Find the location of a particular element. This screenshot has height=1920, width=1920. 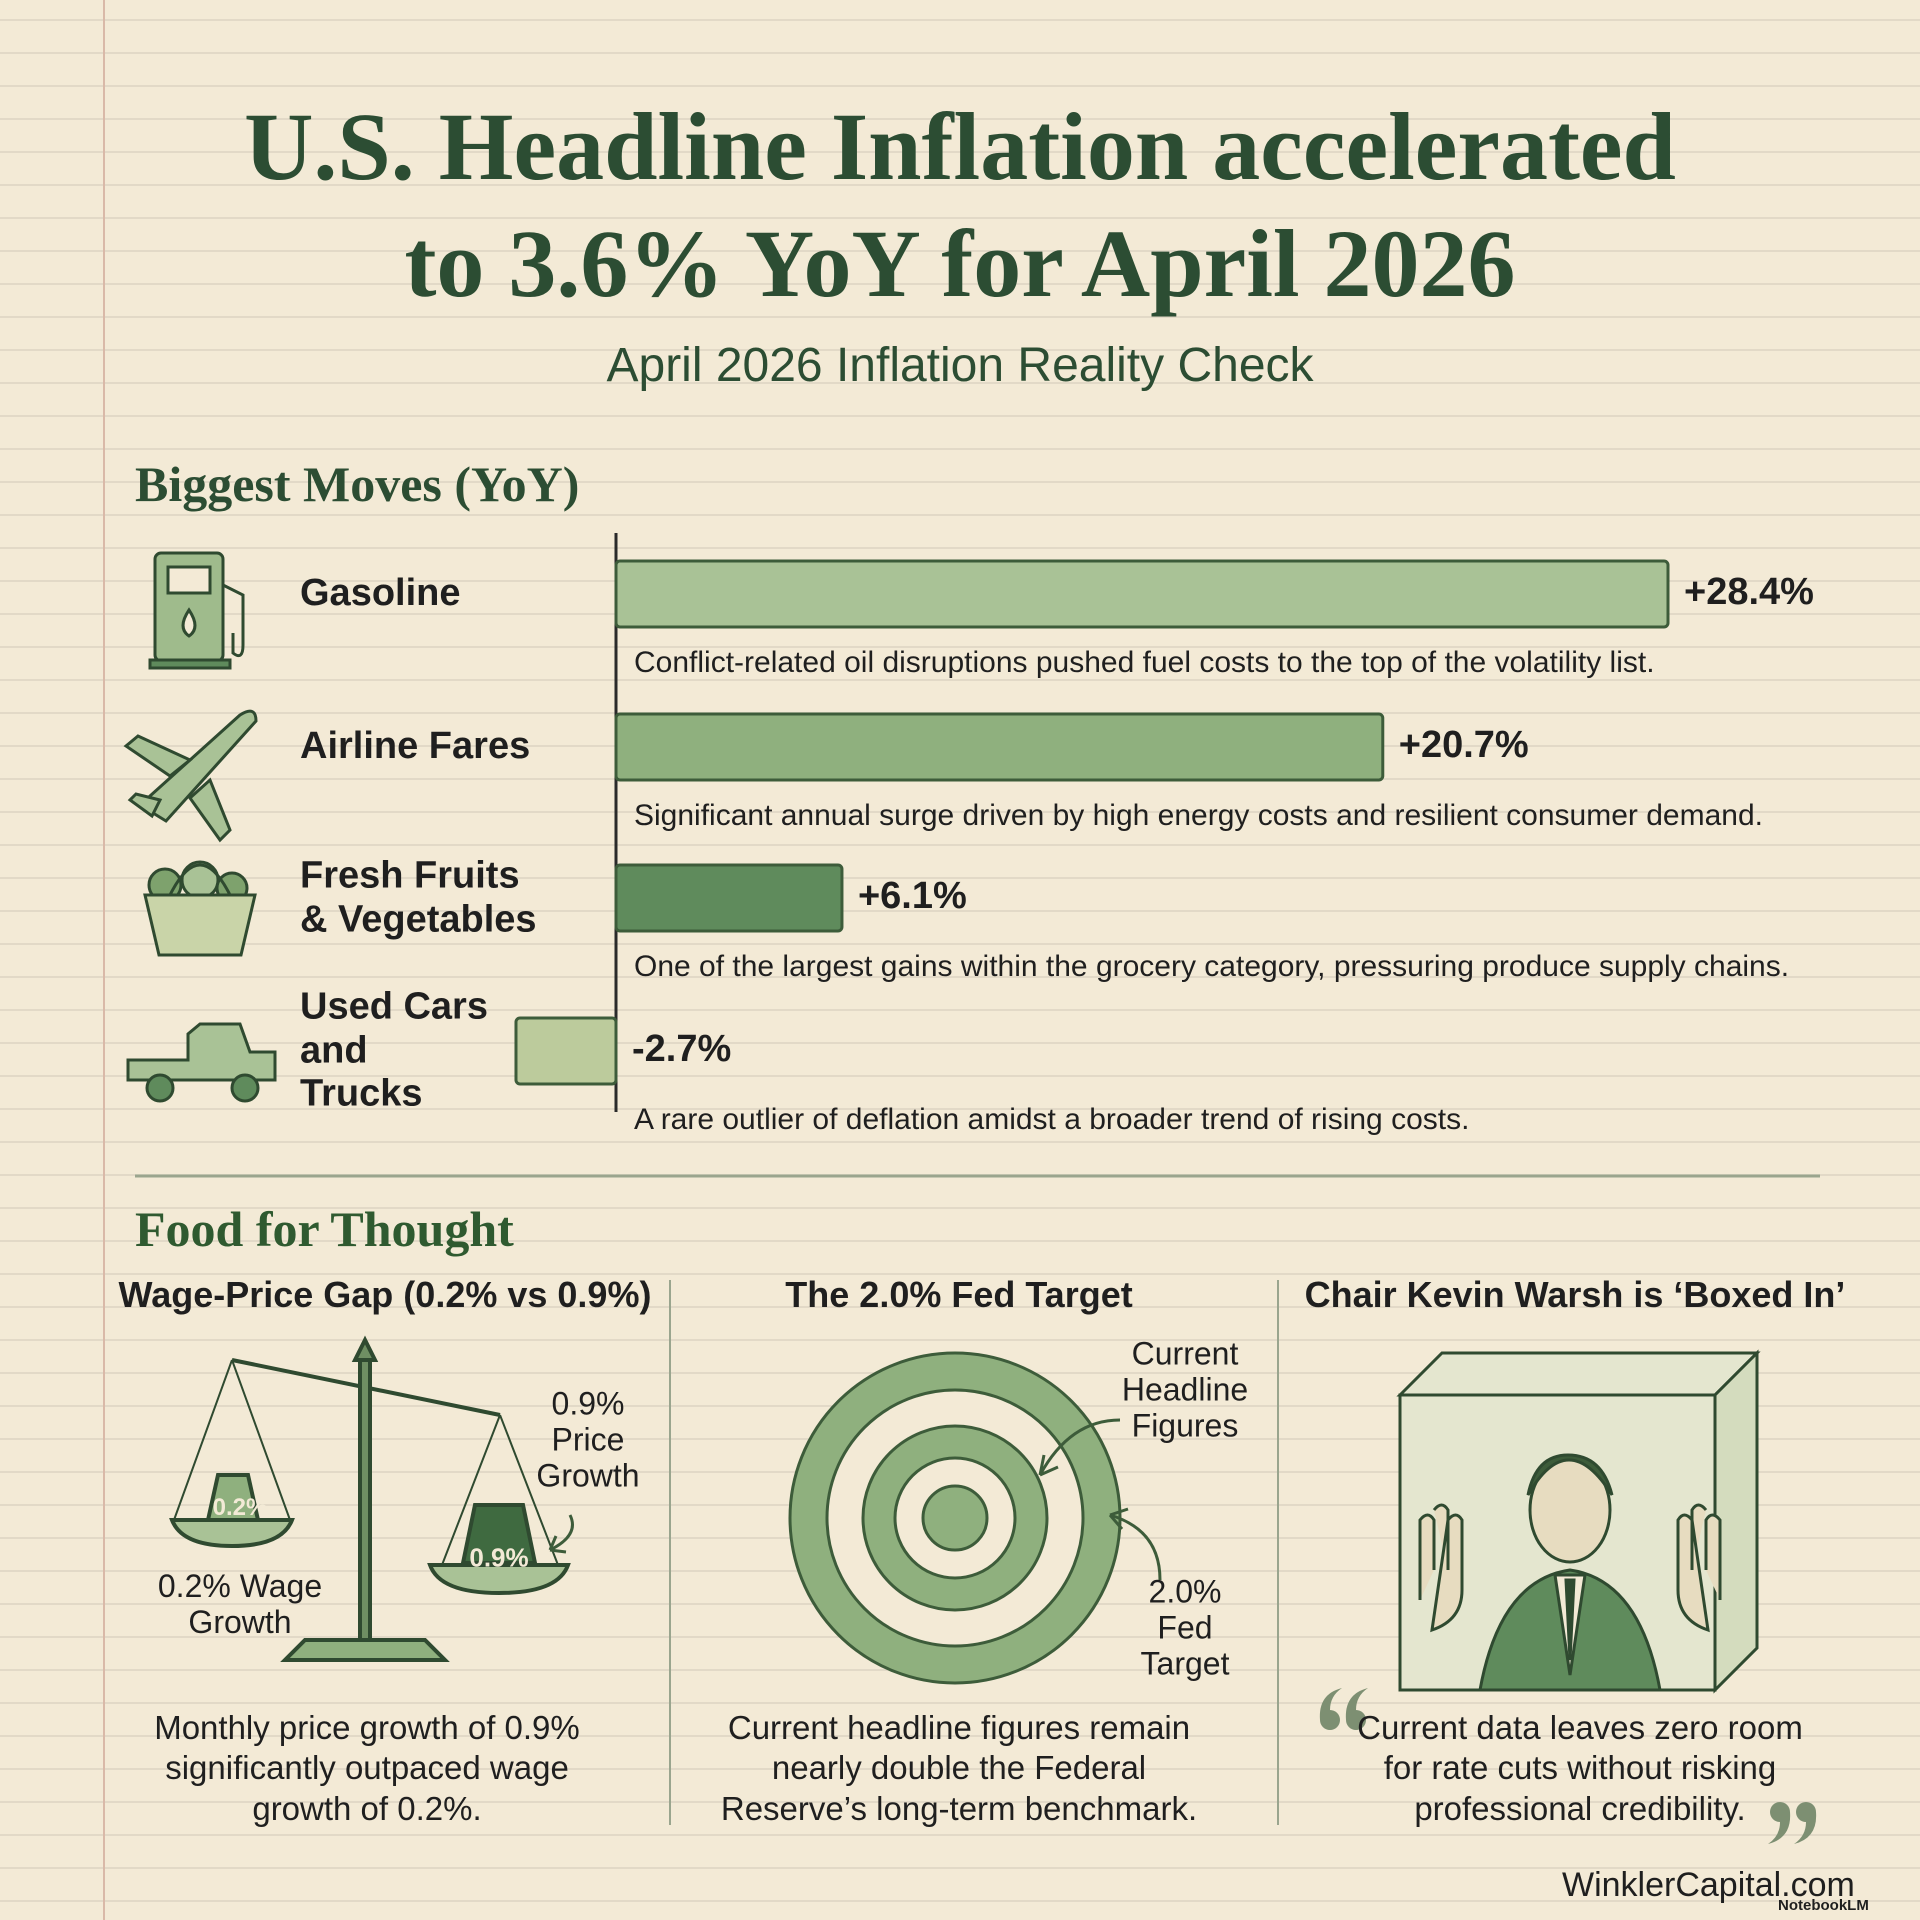

category-label: Fresh Fruits & Vegetables is located at coordinates (418, 897).